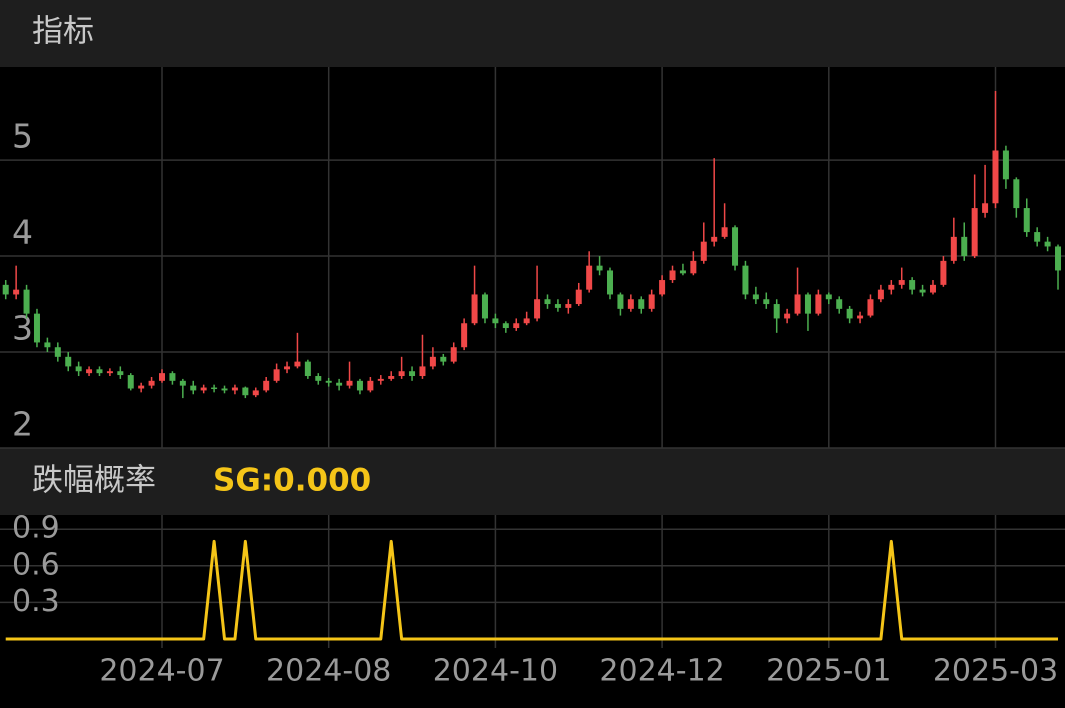  Describe the element at coordinates (532, 590) in the screenshot. I see `indicator-line` at that location.